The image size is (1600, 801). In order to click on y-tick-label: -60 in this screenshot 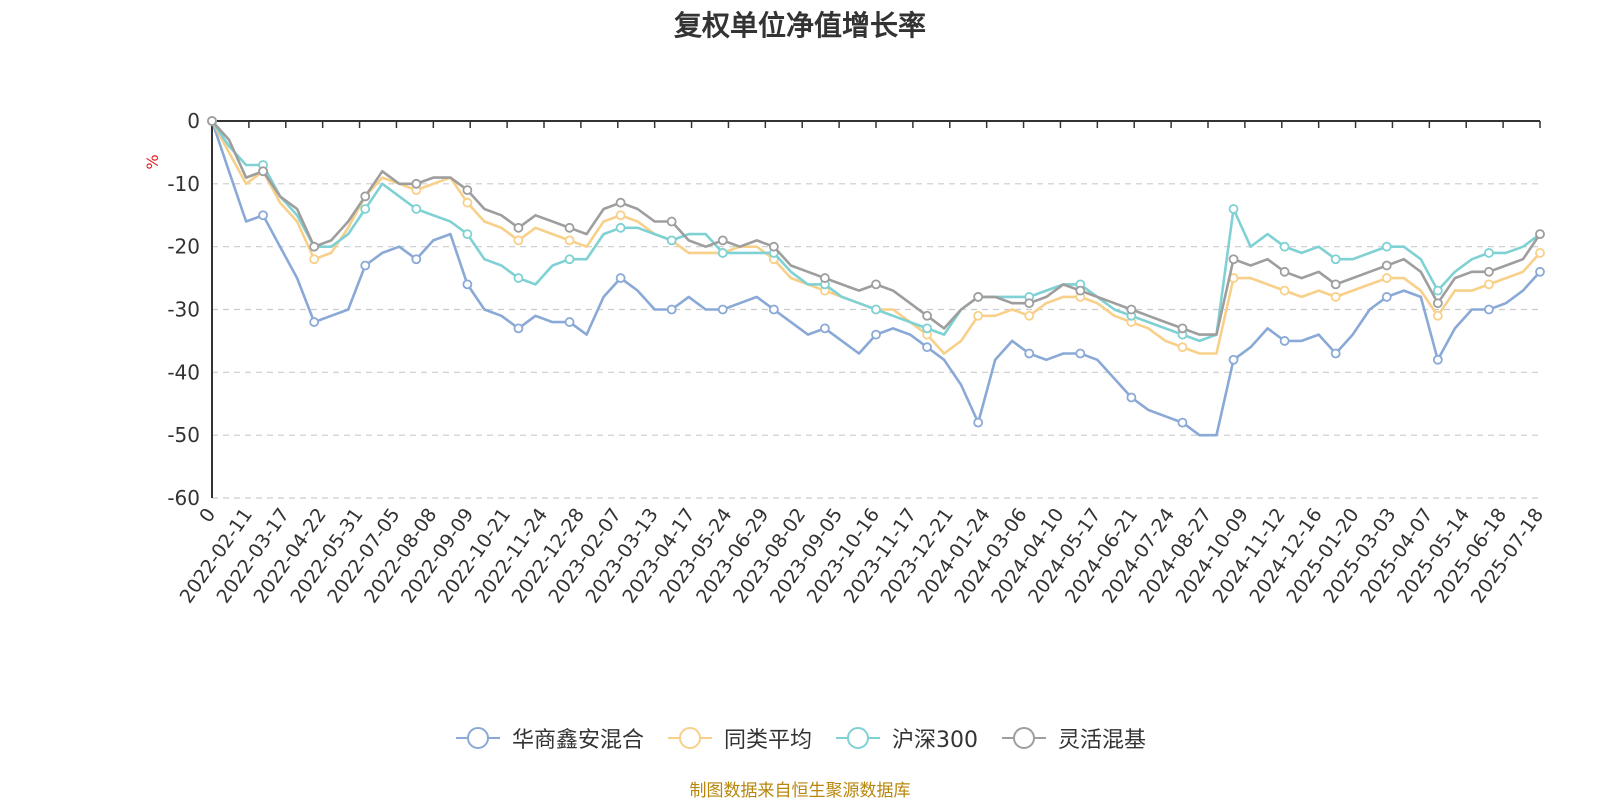, I will do `click(183, 498)`.